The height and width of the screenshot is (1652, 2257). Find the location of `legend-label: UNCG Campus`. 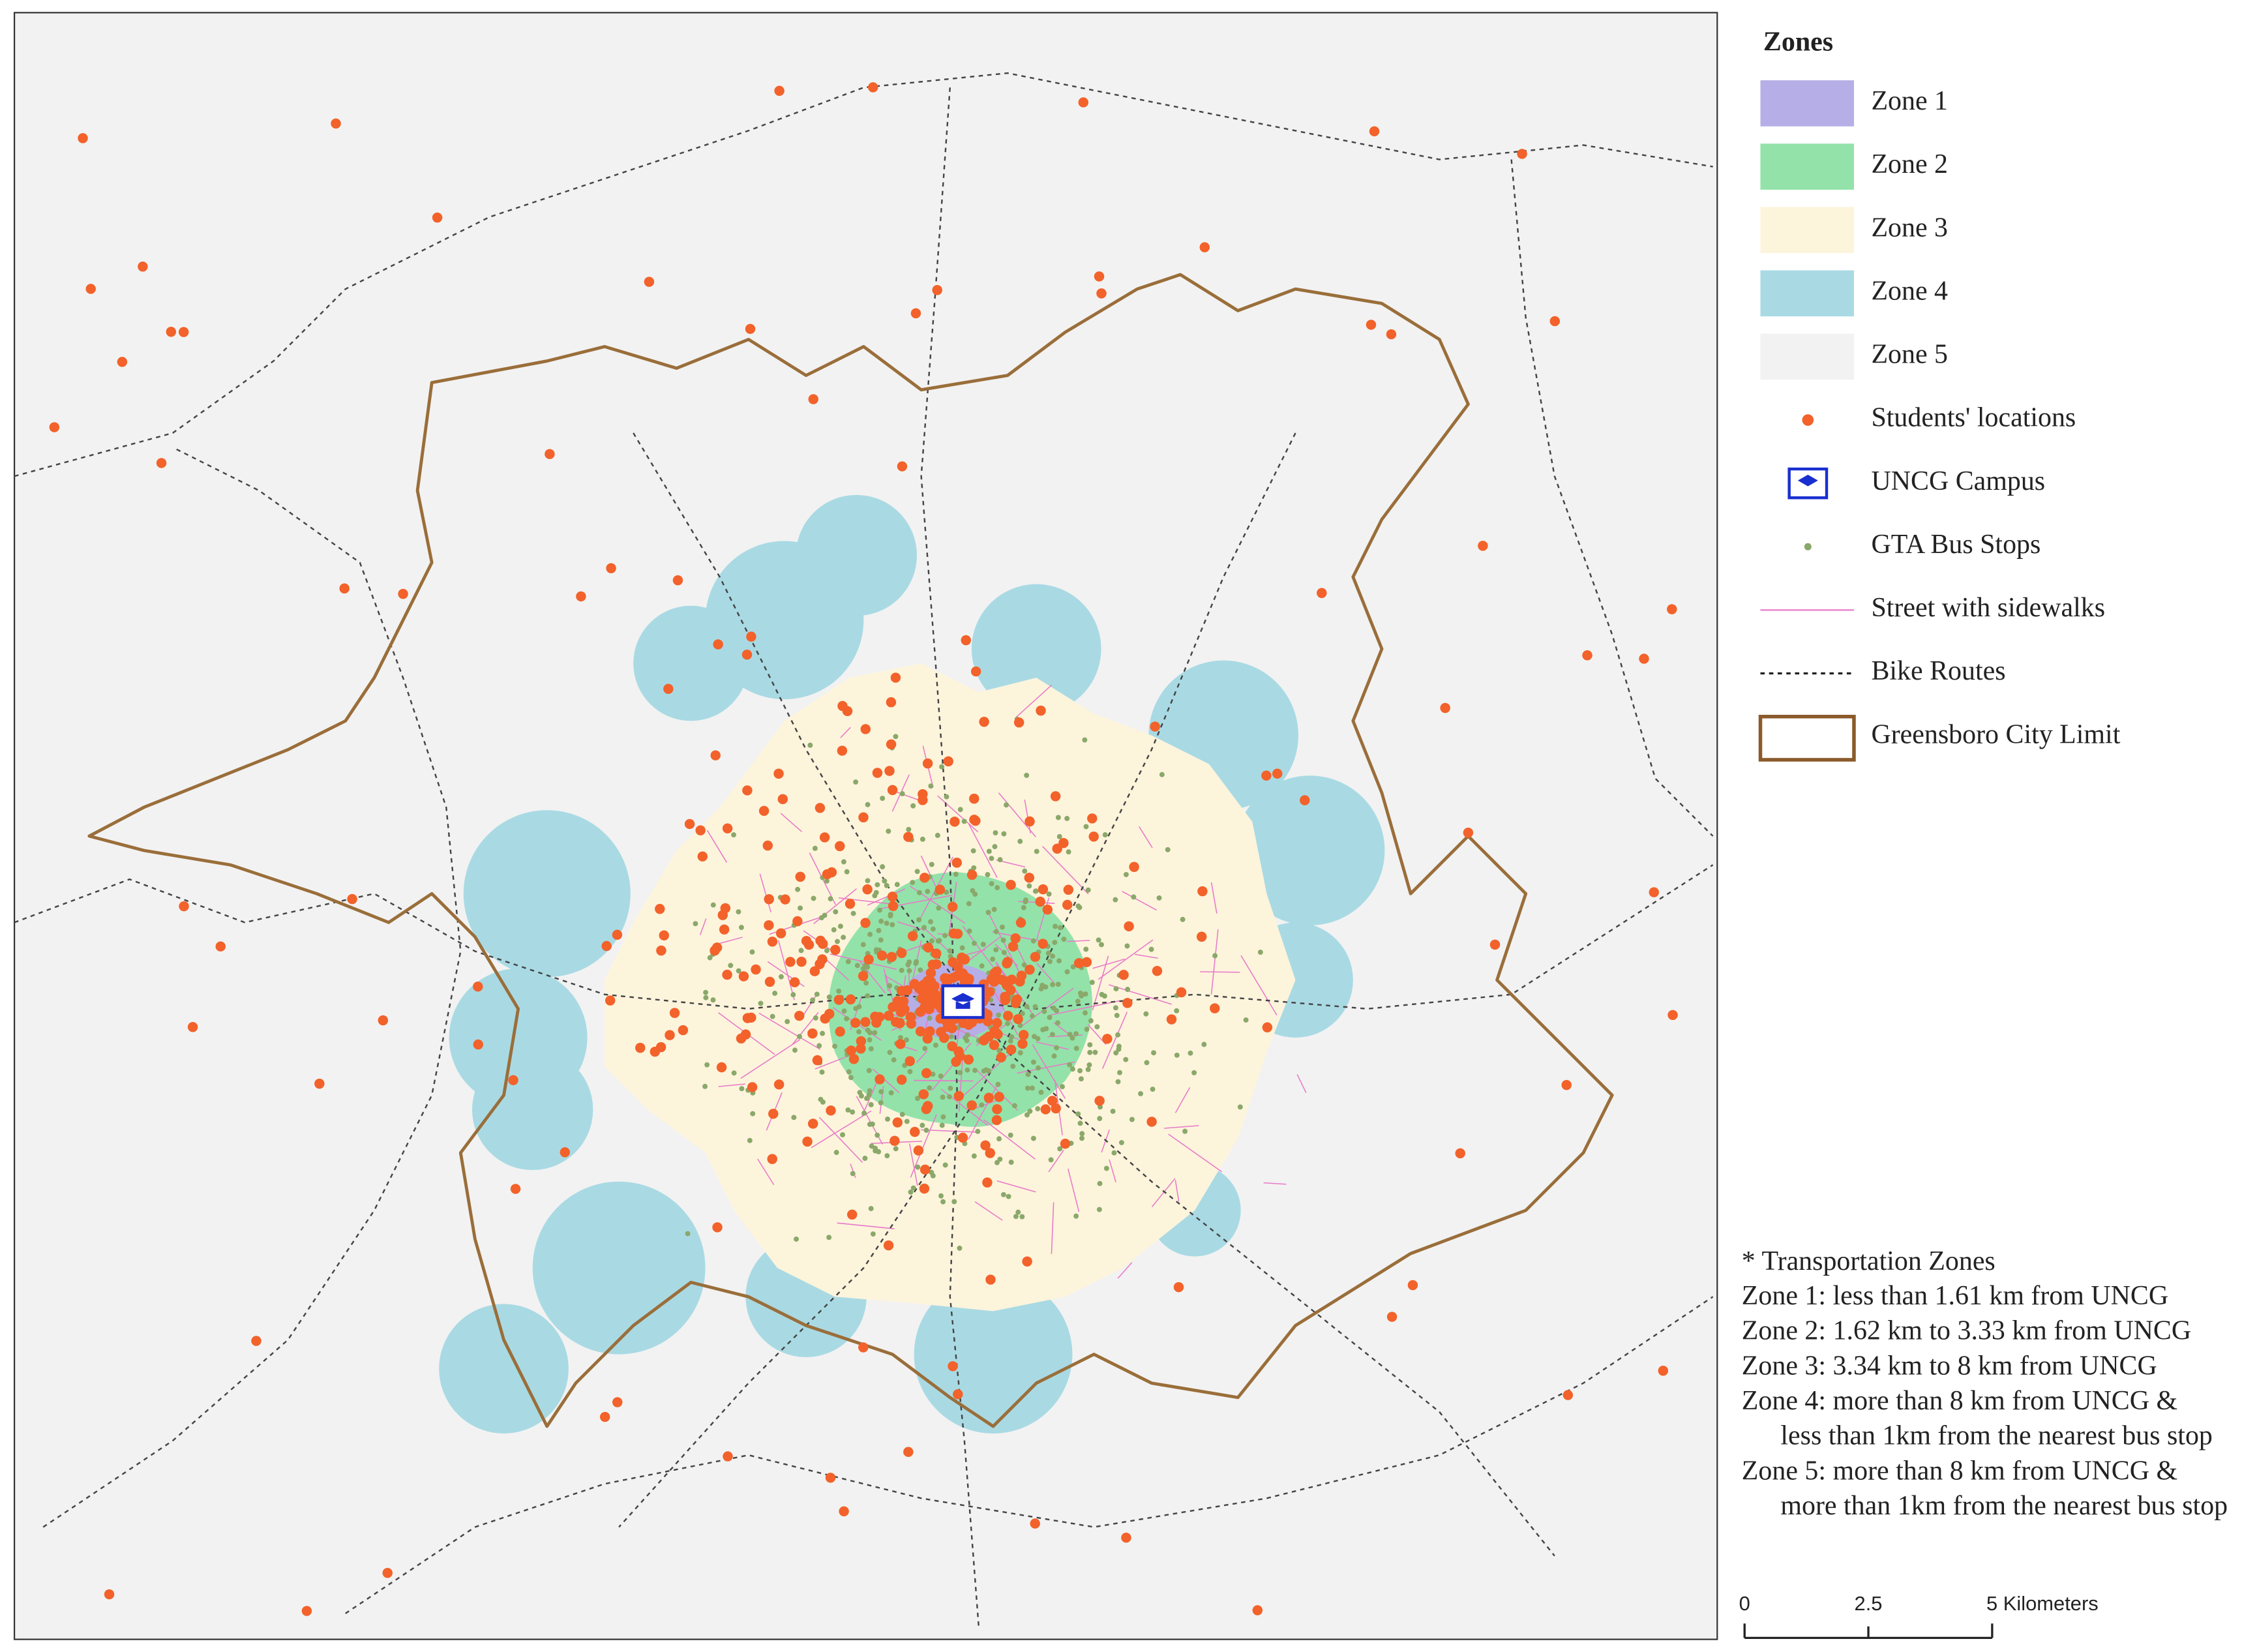

legend-label: UNCG Campus is located at coordinates (1958, 481).